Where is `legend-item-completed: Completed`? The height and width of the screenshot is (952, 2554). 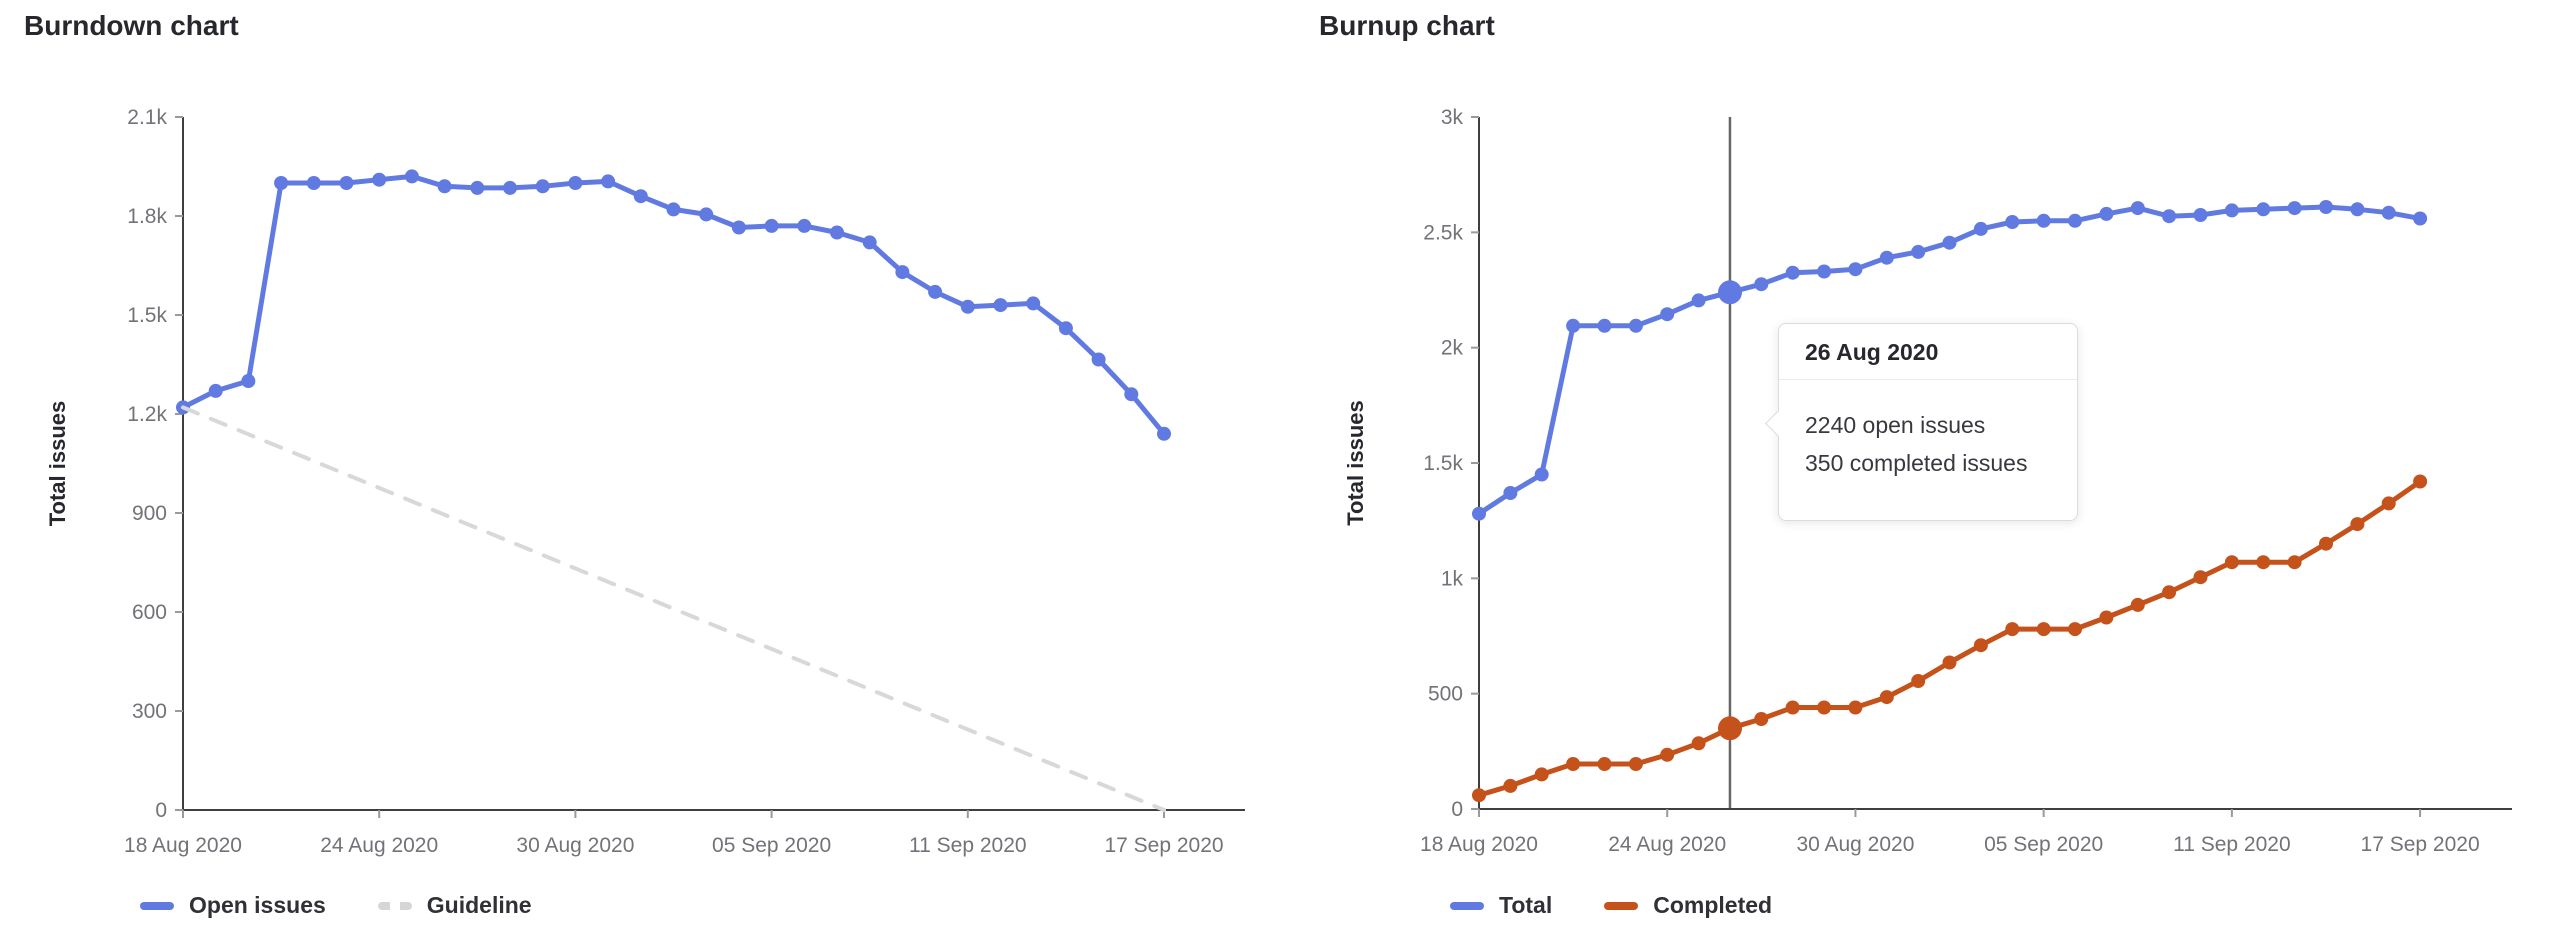
legend-item-completed: Completed is located at coordinates (1688, 905).